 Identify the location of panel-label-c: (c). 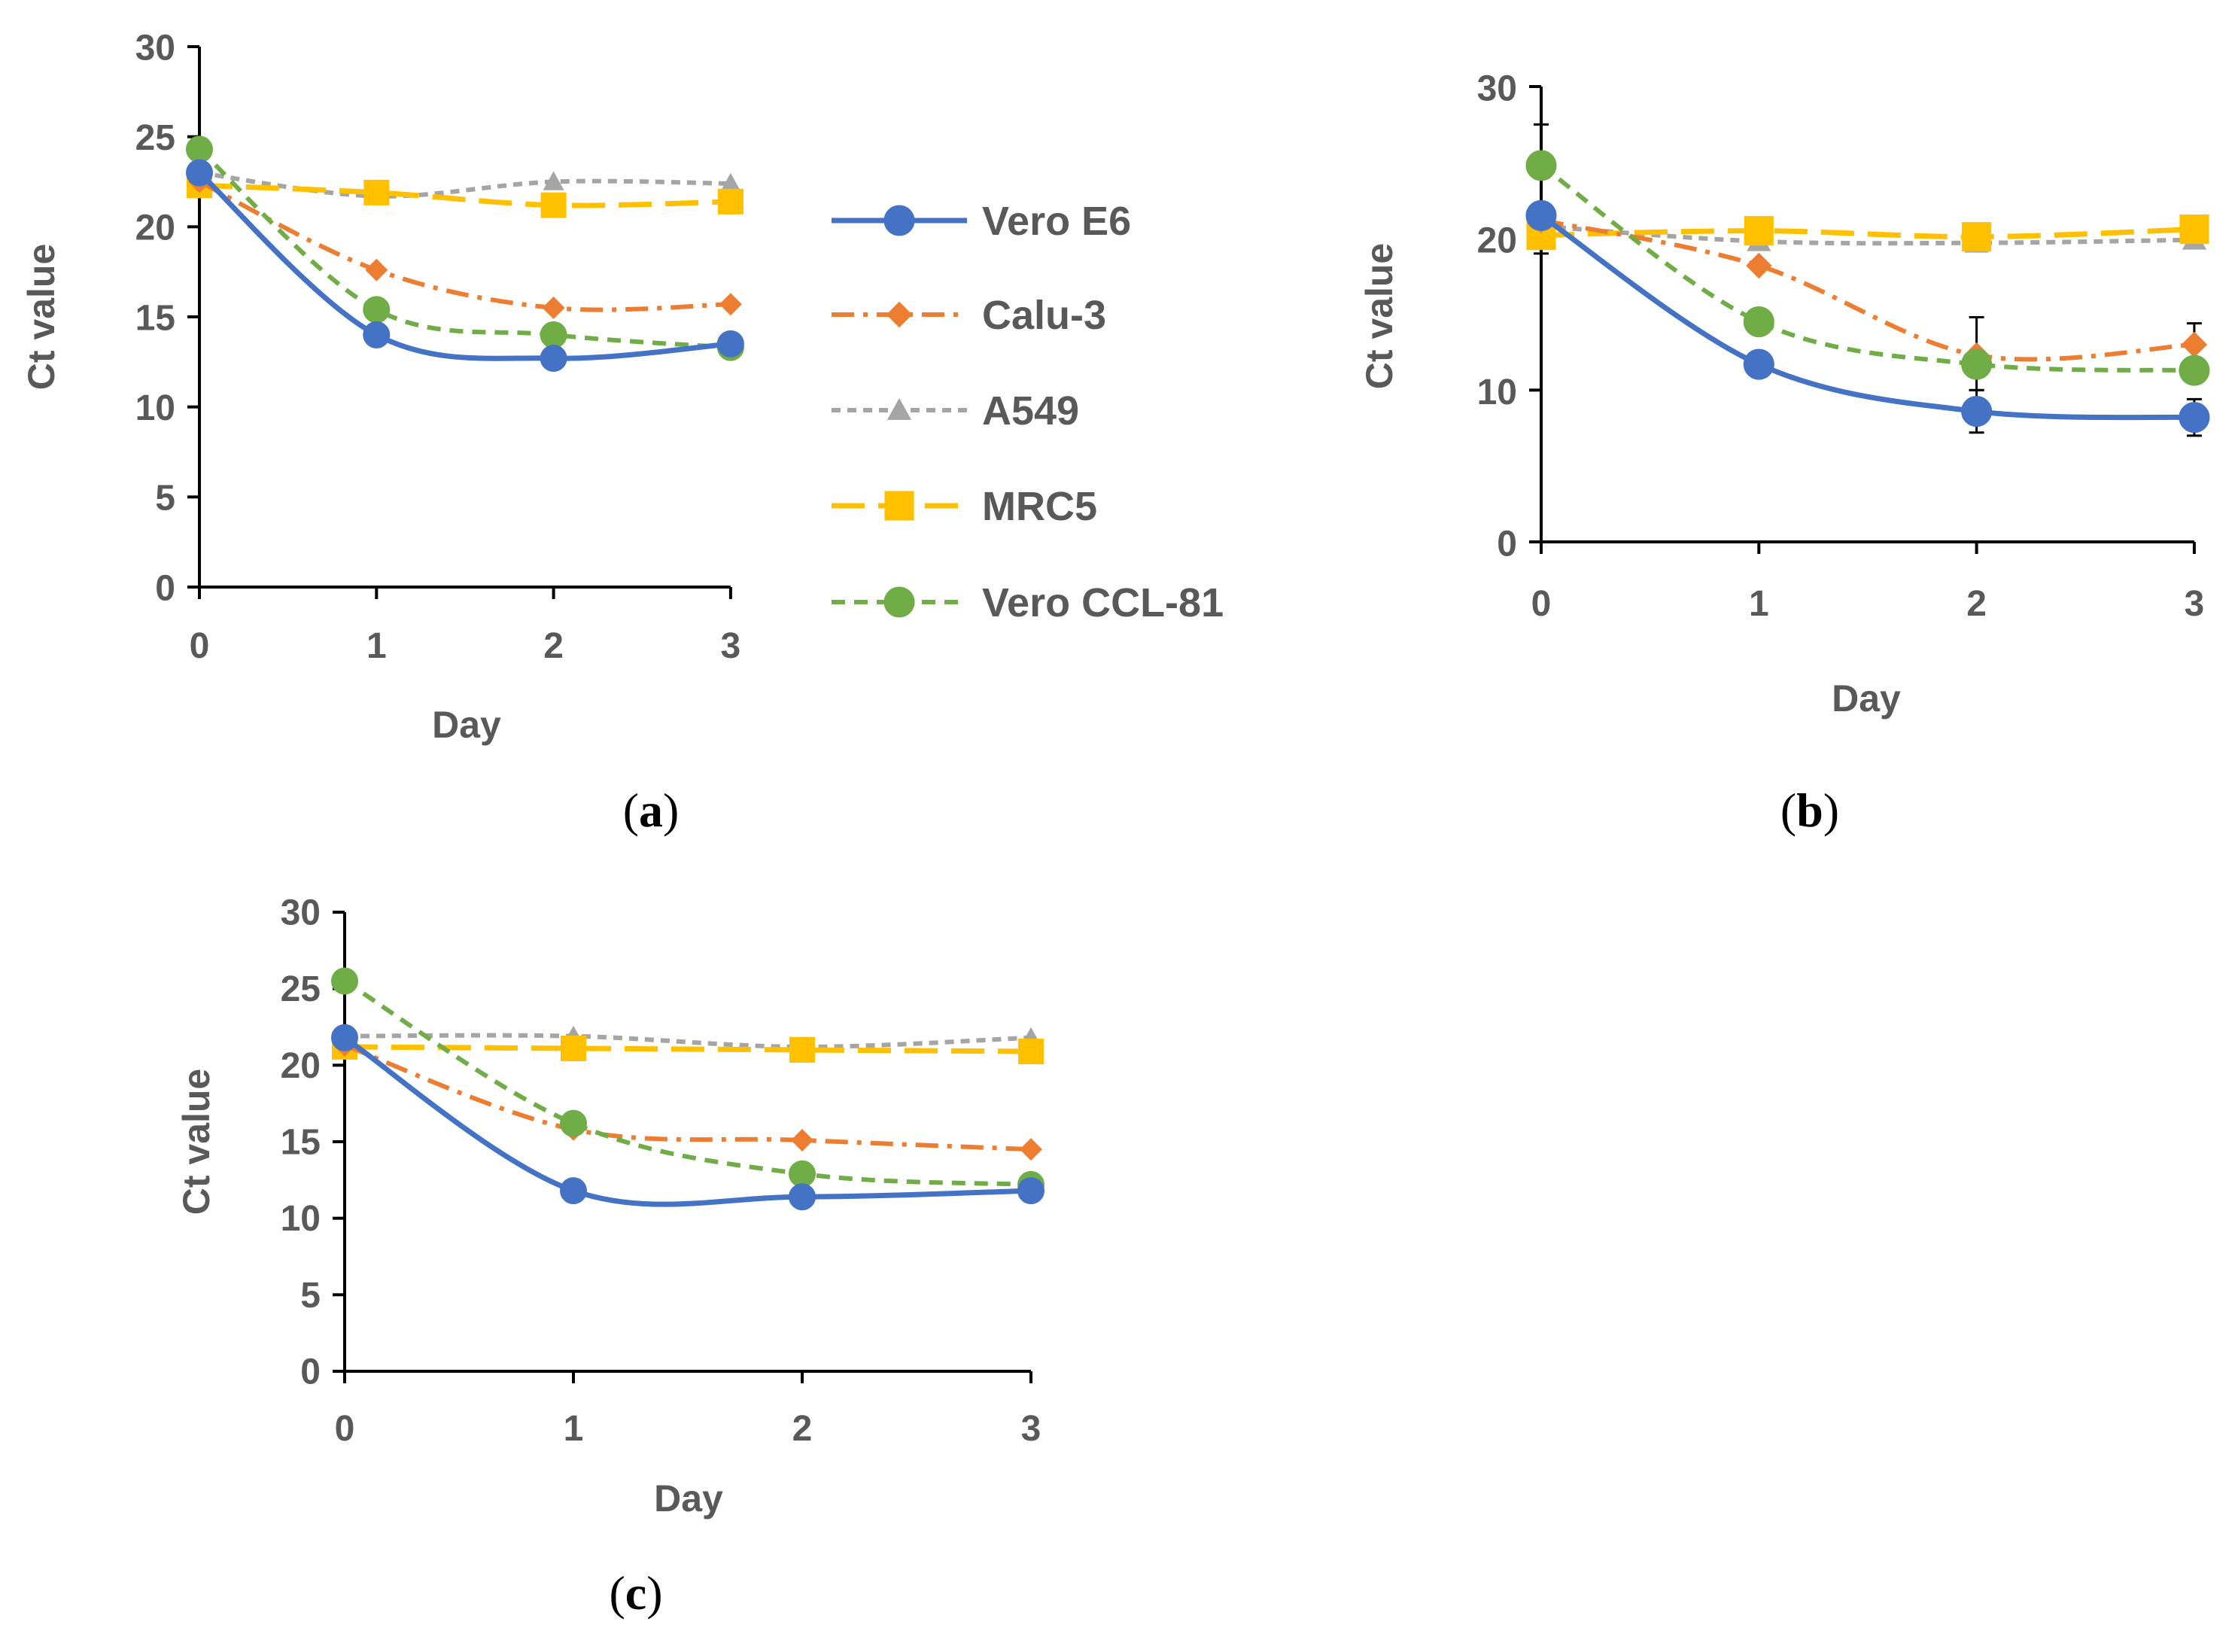
(636, 1593).